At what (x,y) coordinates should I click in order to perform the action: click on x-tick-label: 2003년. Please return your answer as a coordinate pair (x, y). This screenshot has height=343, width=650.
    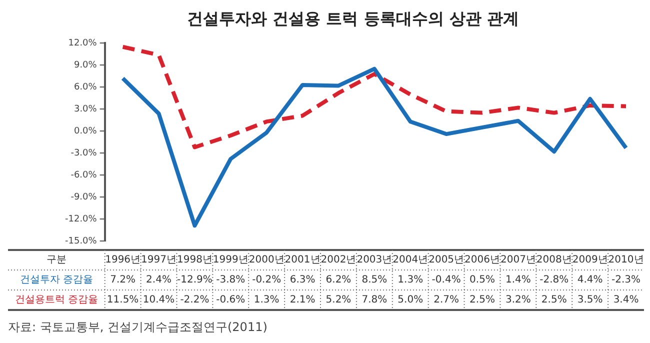
    Looking at the image, I should click on (374, 260).